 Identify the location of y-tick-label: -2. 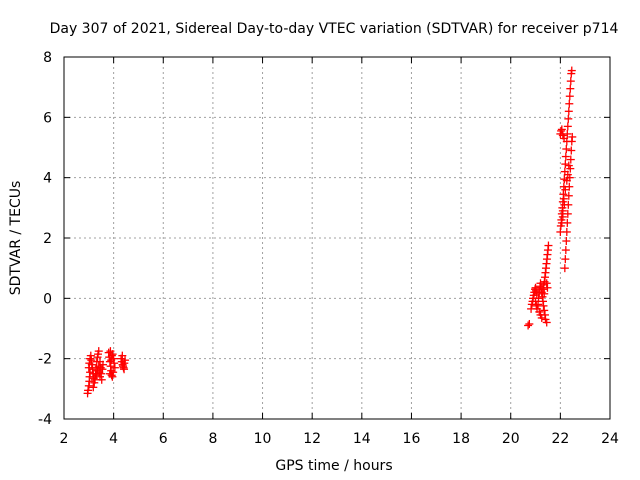
(45, 360).